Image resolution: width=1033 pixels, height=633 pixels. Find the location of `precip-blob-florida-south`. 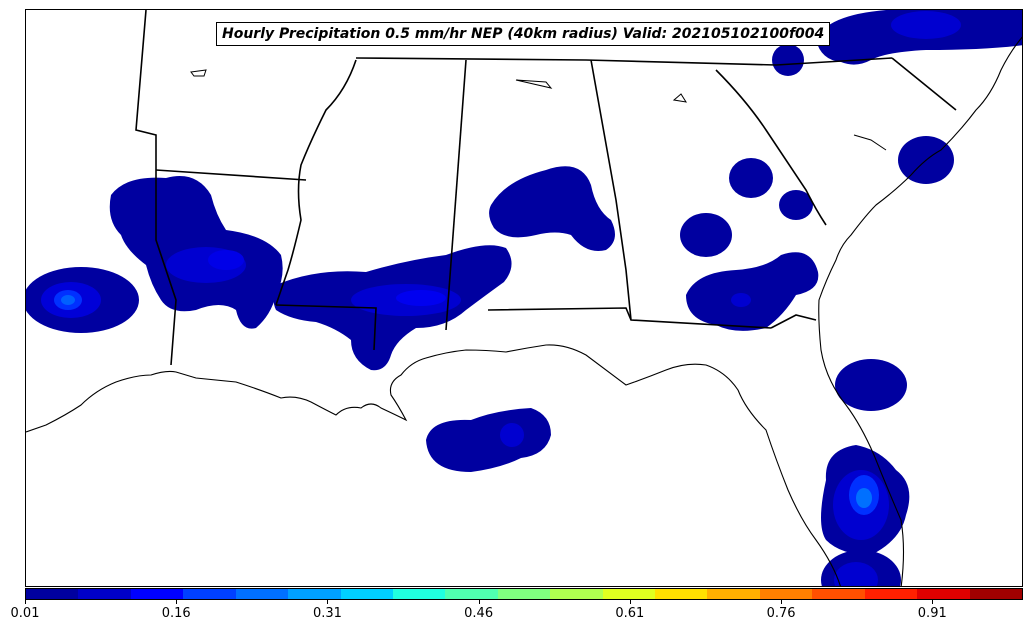

precip-blob-florida-south is located at coordinates (861, 568).